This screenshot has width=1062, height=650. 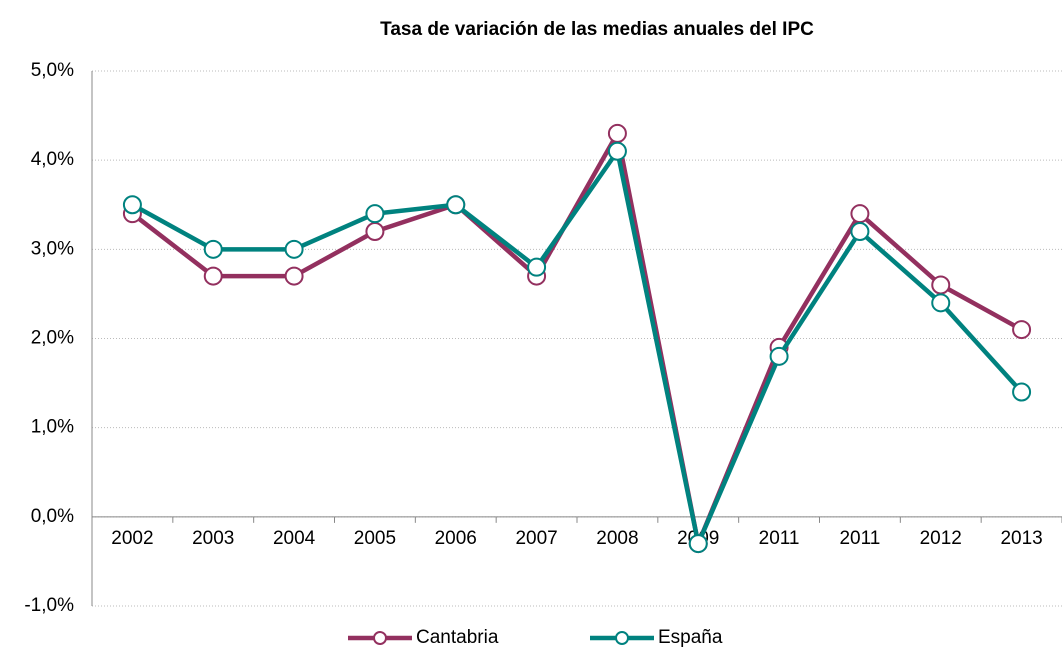 I want to click on legend-label: España, so click(x=690, y=637).